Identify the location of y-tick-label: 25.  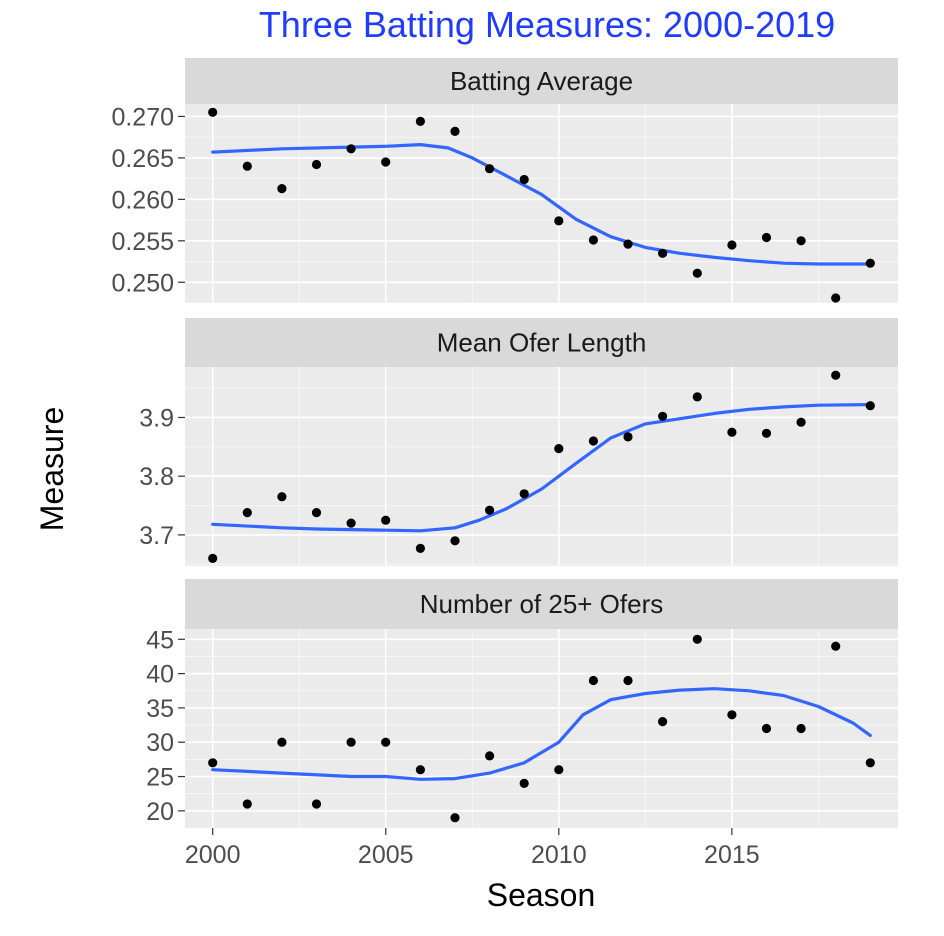
(160, 778).